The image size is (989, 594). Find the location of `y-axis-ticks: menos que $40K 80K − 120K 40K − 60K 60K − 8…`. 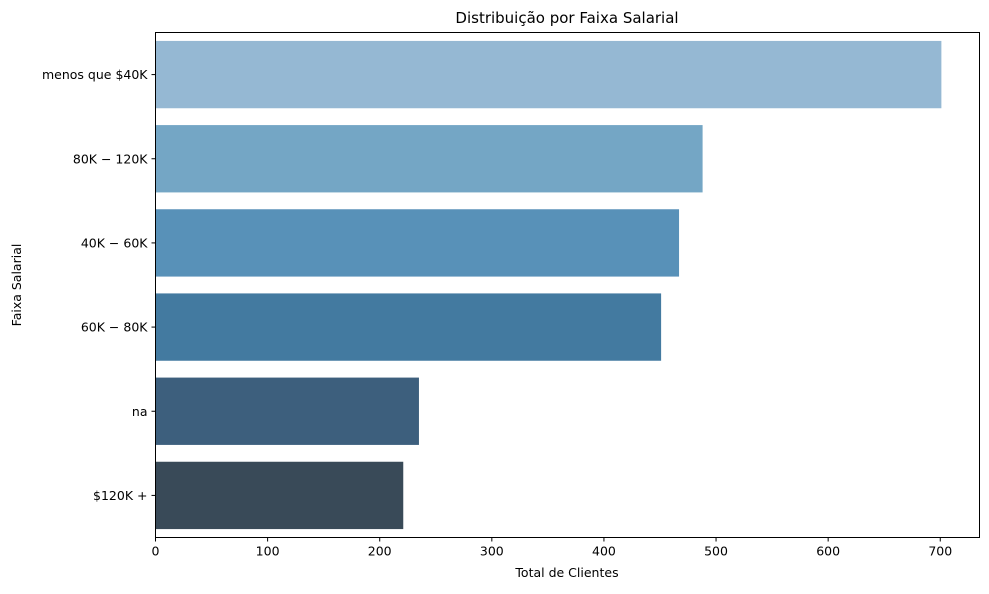

y-axis-ticks: menos que $40K 80K − 120K 40K − 60K 60K − 8… is located at coordinates (99, 285).